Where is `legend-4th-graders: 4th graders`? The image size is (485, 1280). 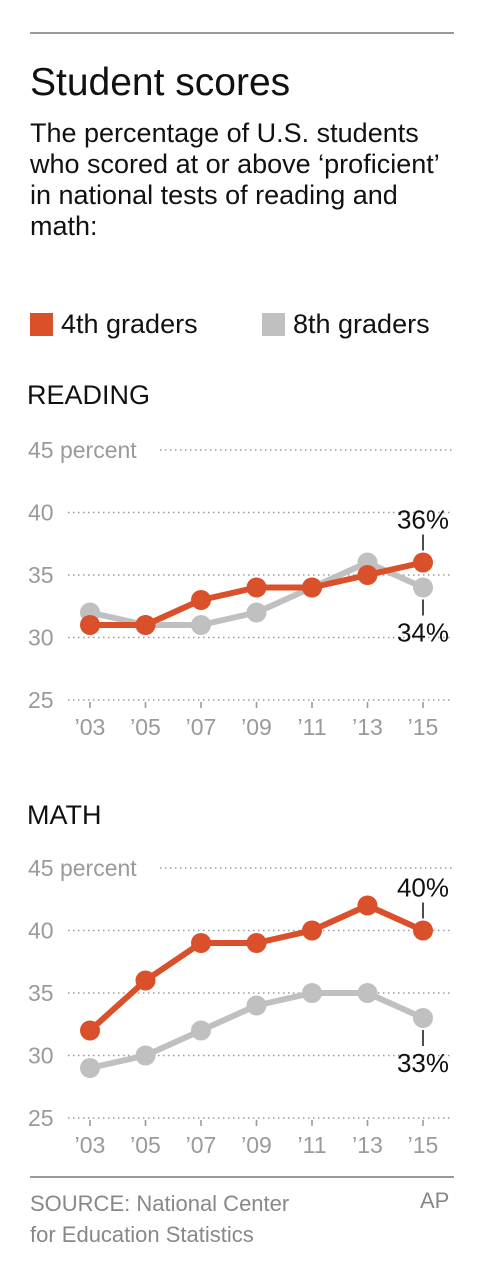 legend-4th-graders: 4th graders is located at coordinates (114, 324).